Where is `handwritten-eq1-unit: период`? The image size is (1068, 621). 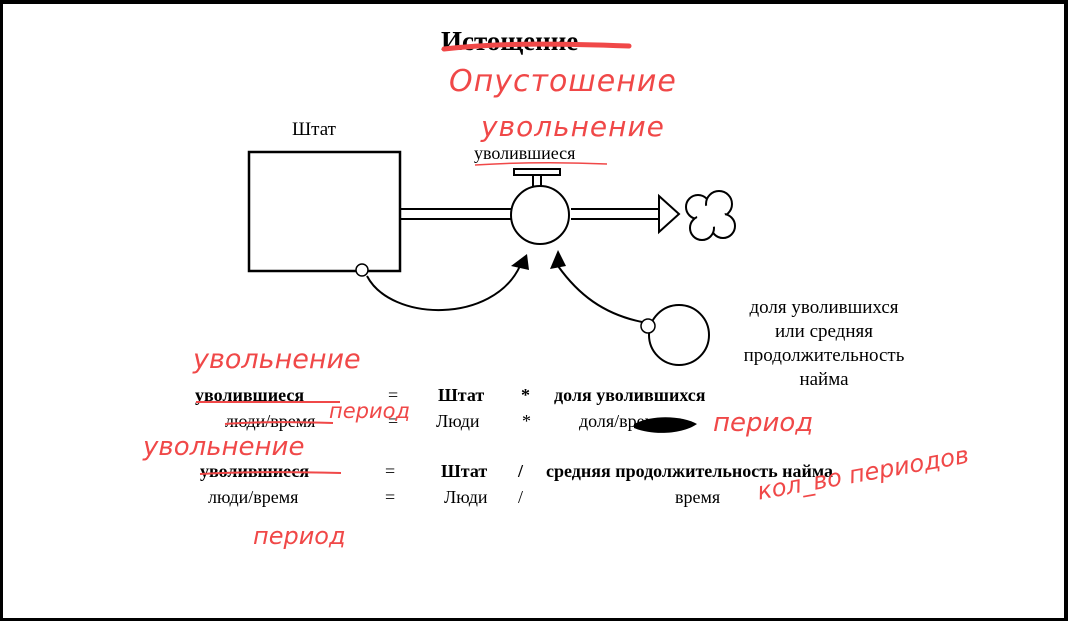 handwritten-eq1-unit: период is located at coordinates (369, 411).